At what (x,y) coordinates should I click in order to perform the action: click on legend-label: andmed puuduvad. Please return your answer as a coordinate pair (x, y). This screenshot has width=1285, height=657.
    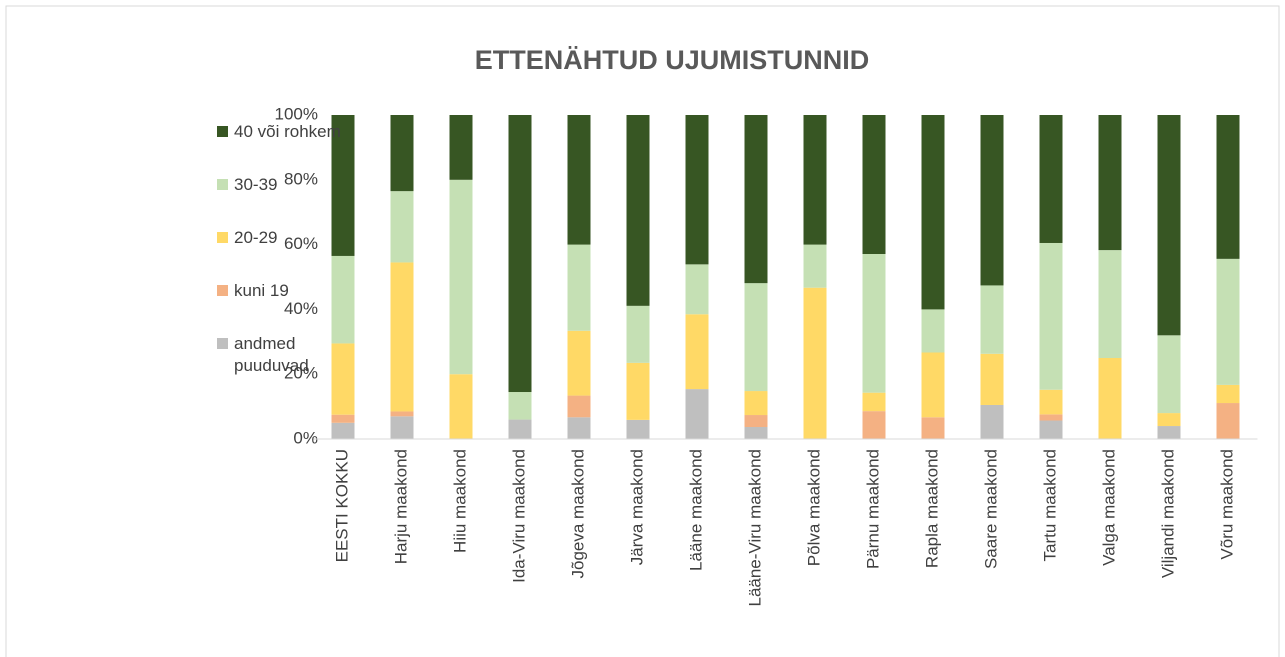
    Looking at the image, I should click on (271, 354).